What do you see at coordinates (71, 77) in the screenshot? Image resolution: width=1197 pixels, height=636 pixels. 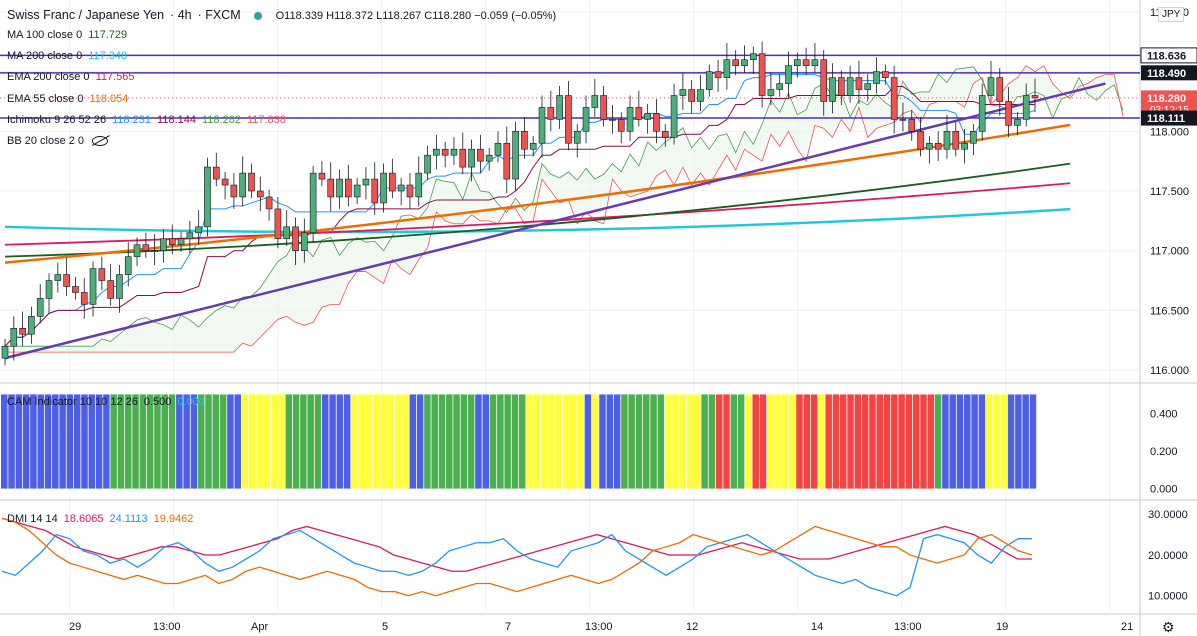 I see `indicator-legend: EMA 200 close 0 117.565` at bounding box center [71, 77].